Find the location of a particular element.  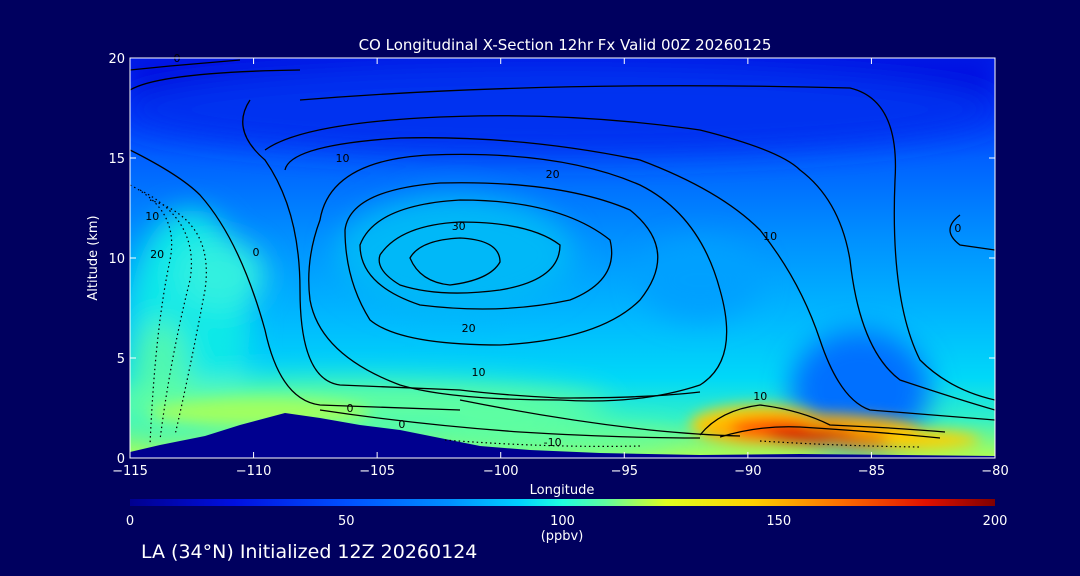

y-tick-label: 15 is located at coordinates (116, 159).